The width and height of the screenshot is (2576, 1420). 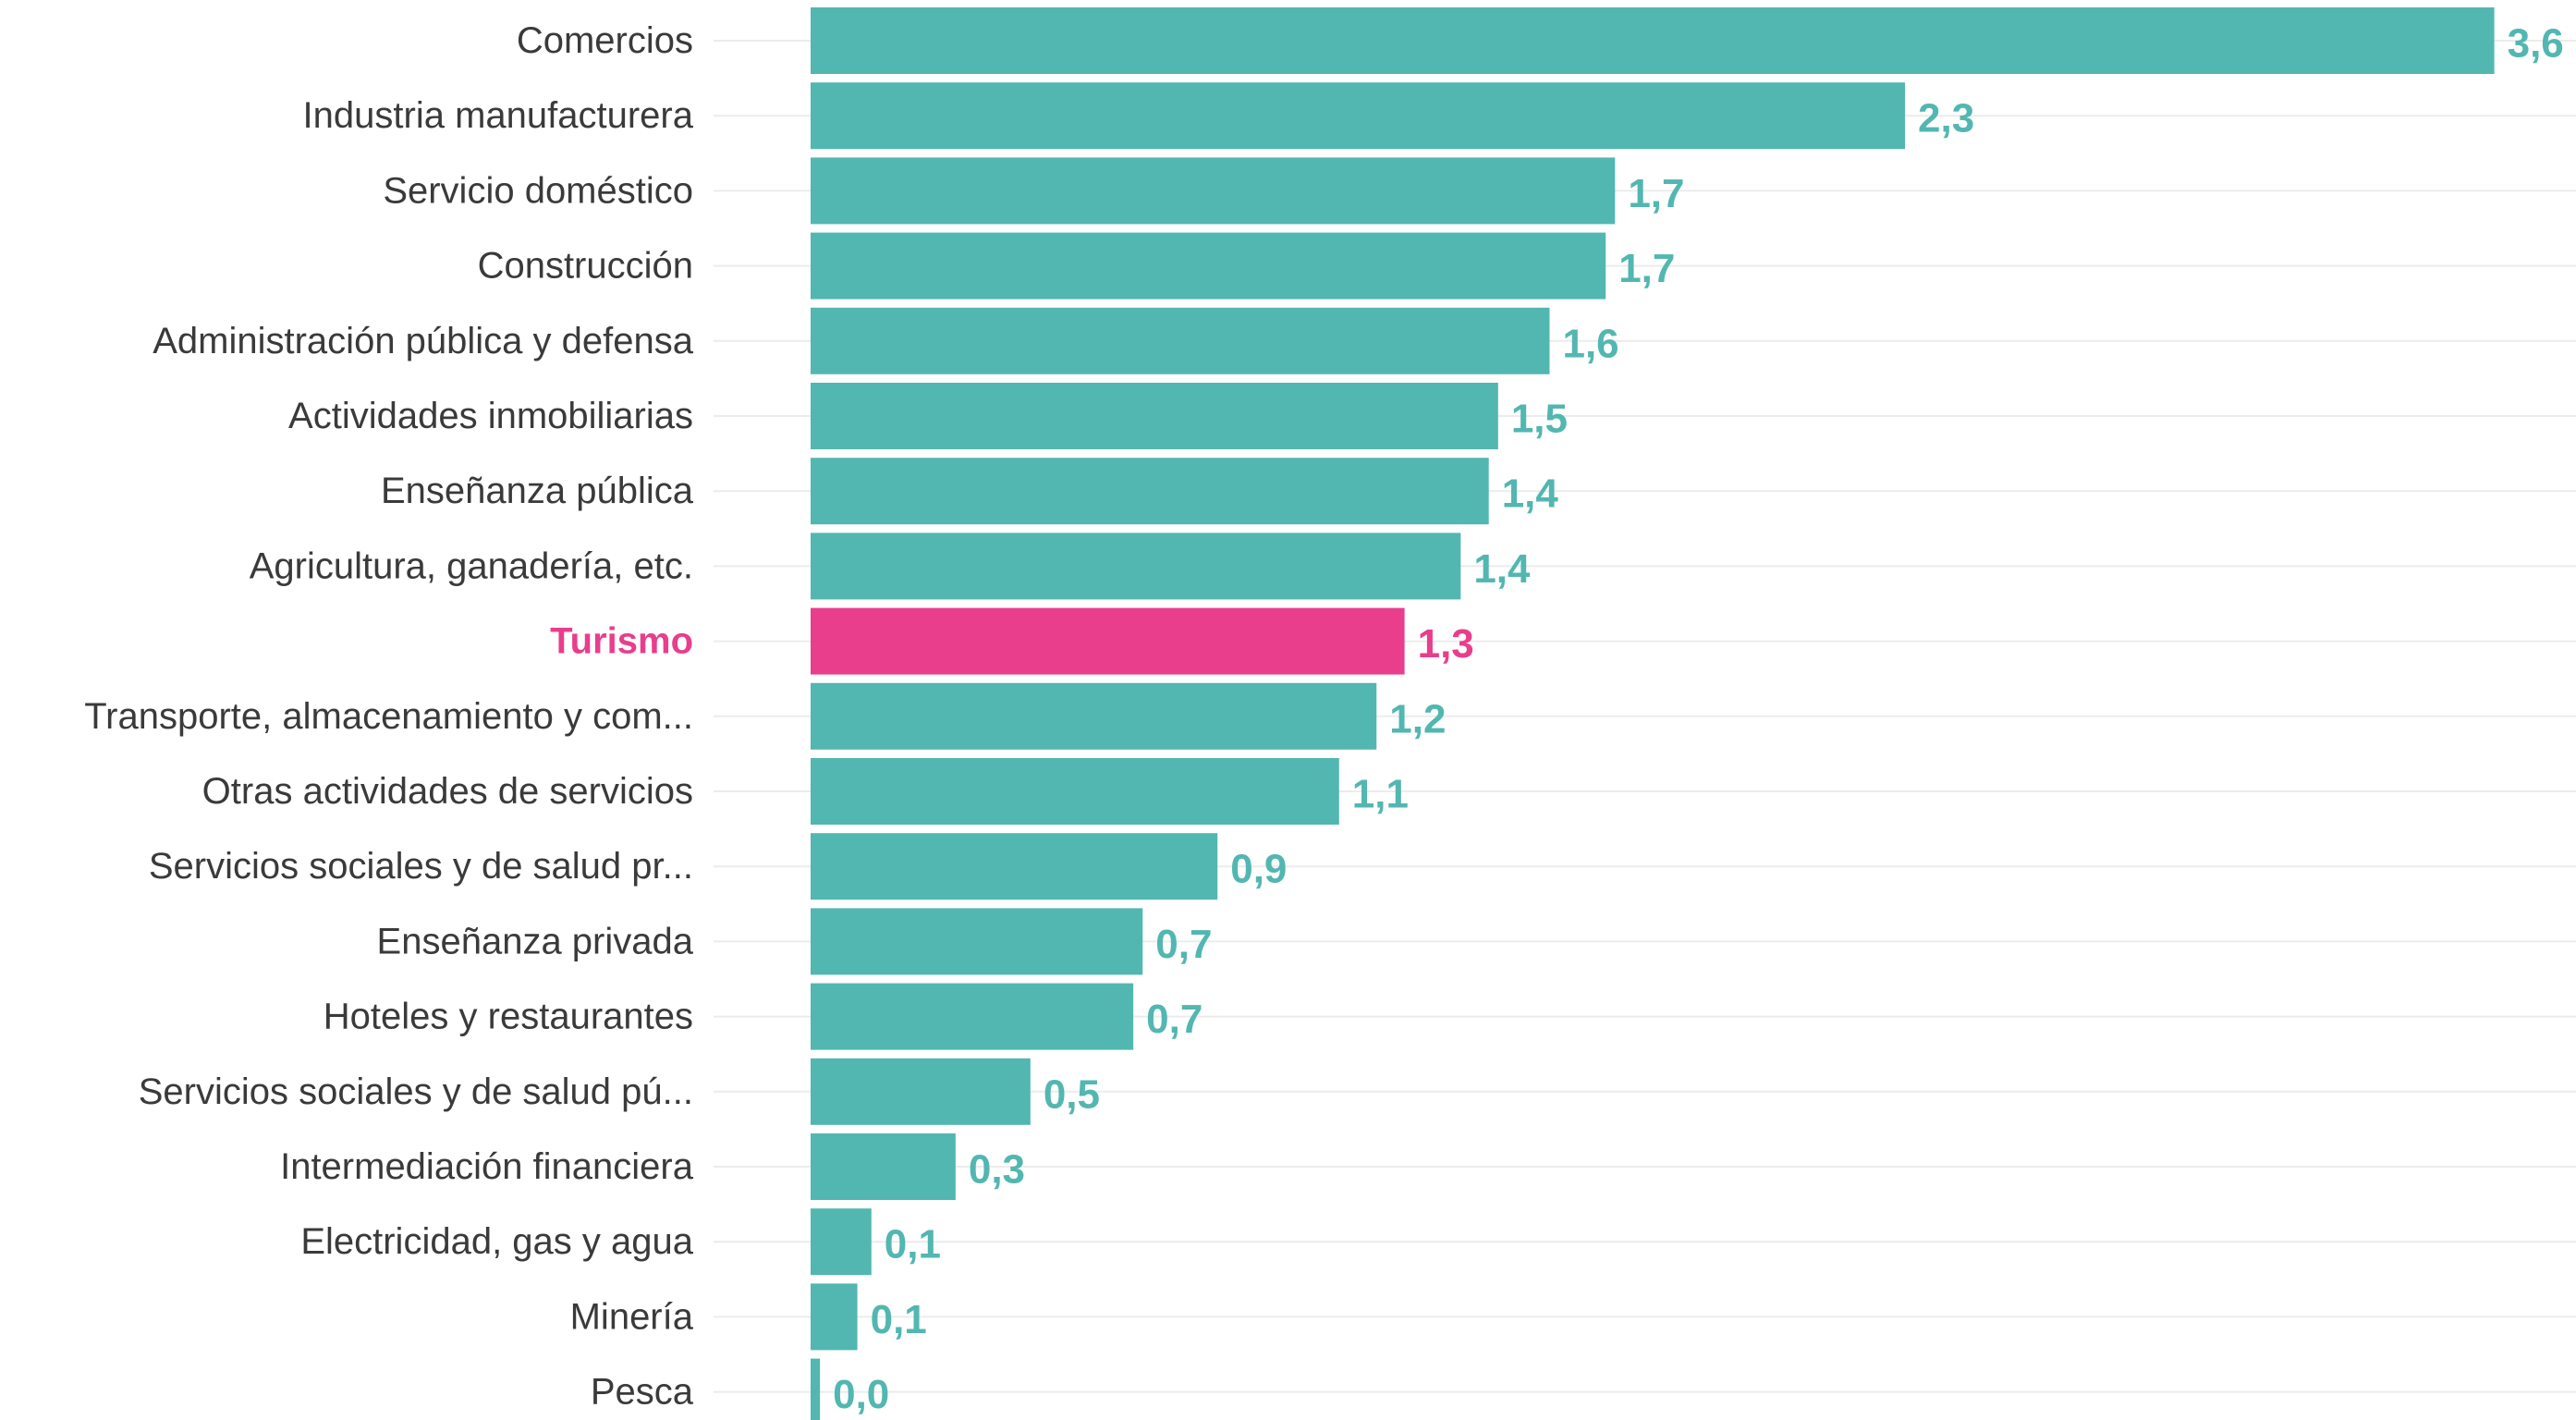 What do you see at coordinates (1656, 193) in the screenshot?
I see `value-label-servicio-domestico: 1,7` at bounding box center [1656, 193].